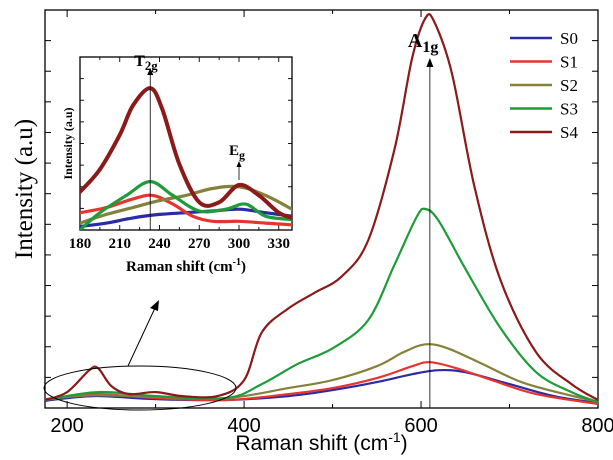 The height and width of the screenshot is (460, 613). What do you see at coordinates (120, 244) in the screenshot?
I see `inset-x-tick-label: 210` at bounding box center [120, 244].